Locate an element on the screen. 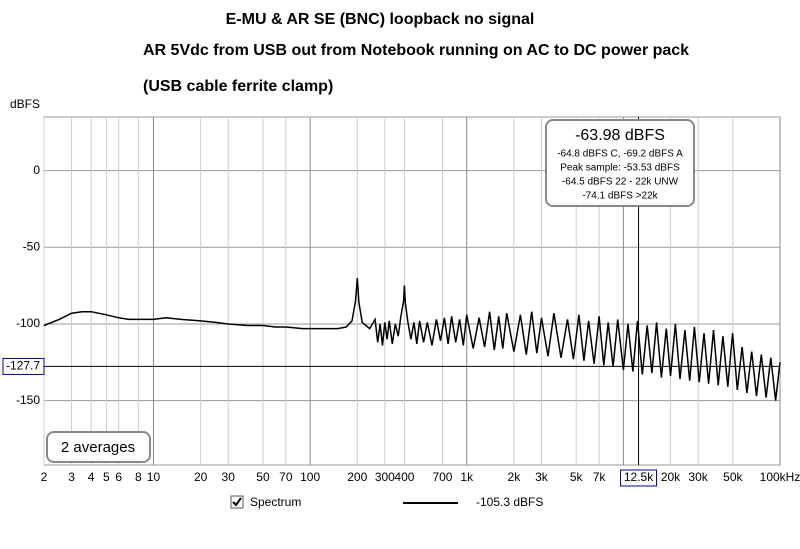 This screenshot has height=549, width=800. y-tick-label: -50 is located at coordinates (32, 246).